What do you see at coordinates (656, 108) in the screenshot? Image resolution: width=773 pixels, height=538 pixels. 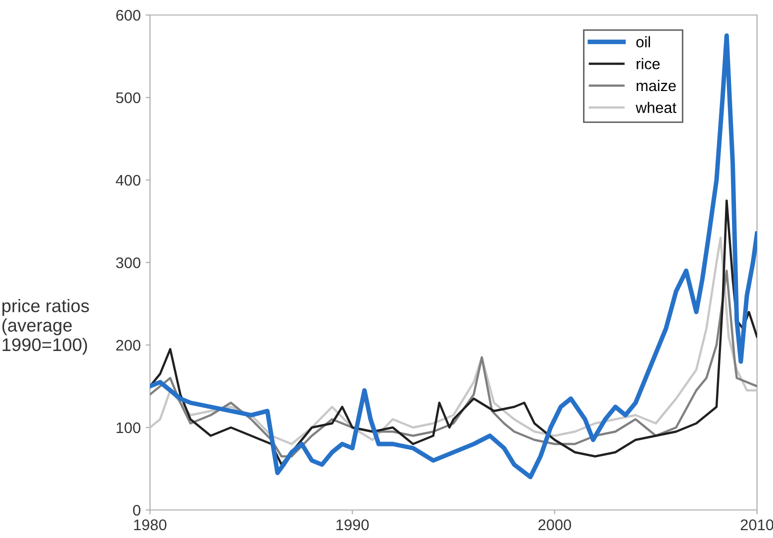 I see `legend-label: wheat` at bounding box center [656, 108].